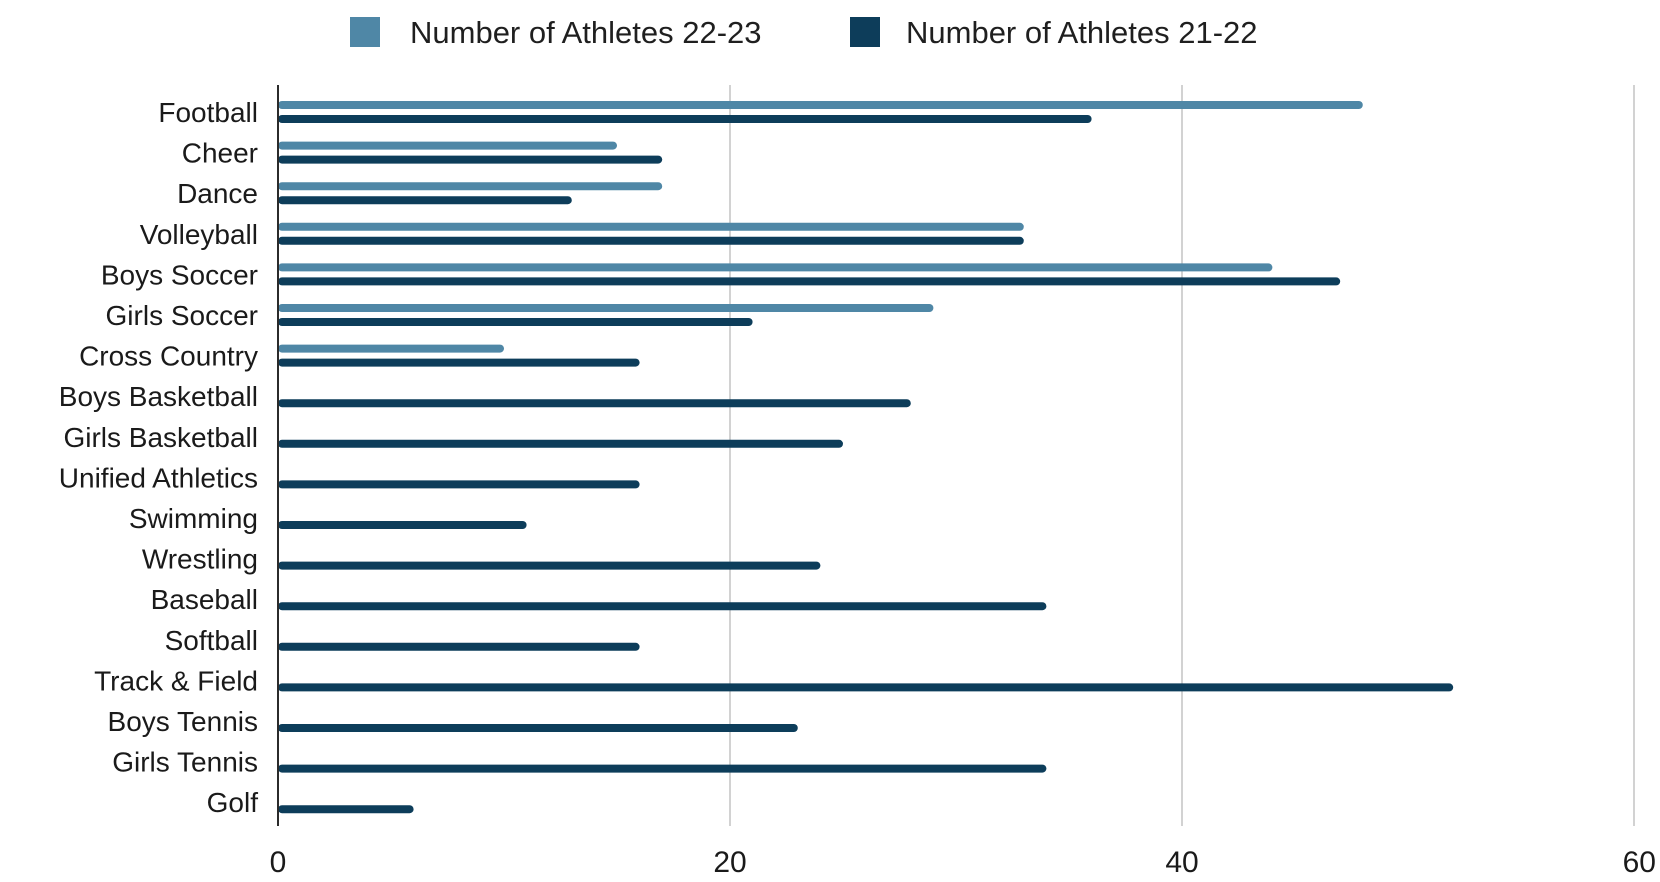 Image resolution: width=1660 pixels, height=882 pixels. I want to click on category-label-boys-tennis: Boys Tennis, so click(183, 721).